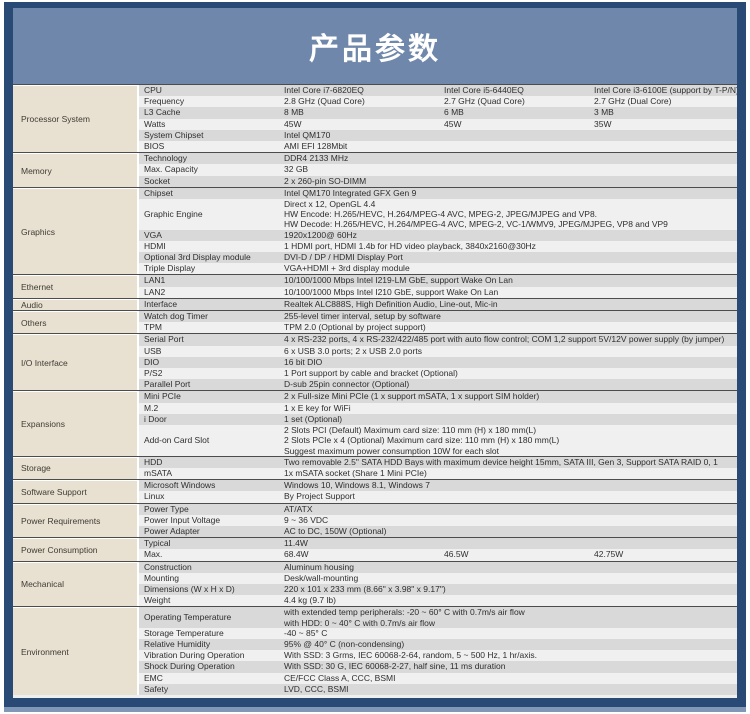  What do you see at coordinates (153, 234) in the screenshot?
I see `row-label: VGA` at bounding box center [153, 234].